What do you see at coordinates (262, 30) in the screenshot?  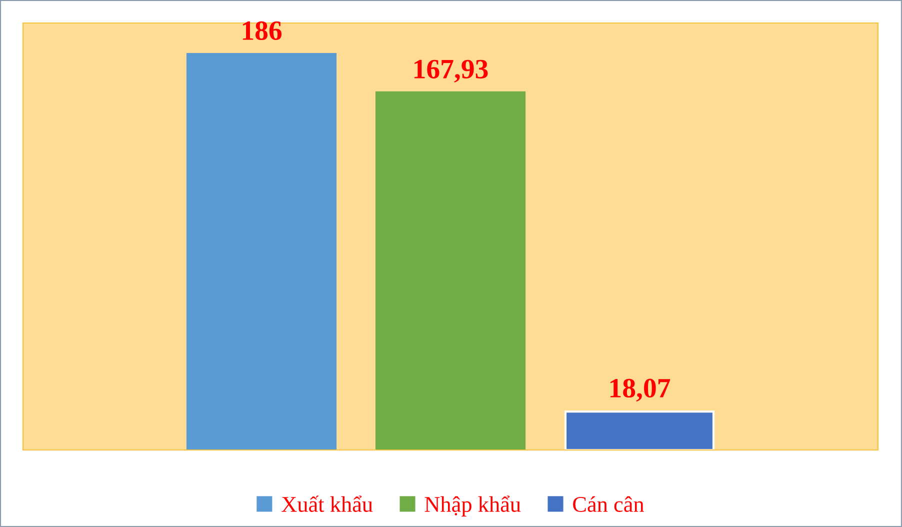 I see `data-label: 186` at bounding box center [262, 30].